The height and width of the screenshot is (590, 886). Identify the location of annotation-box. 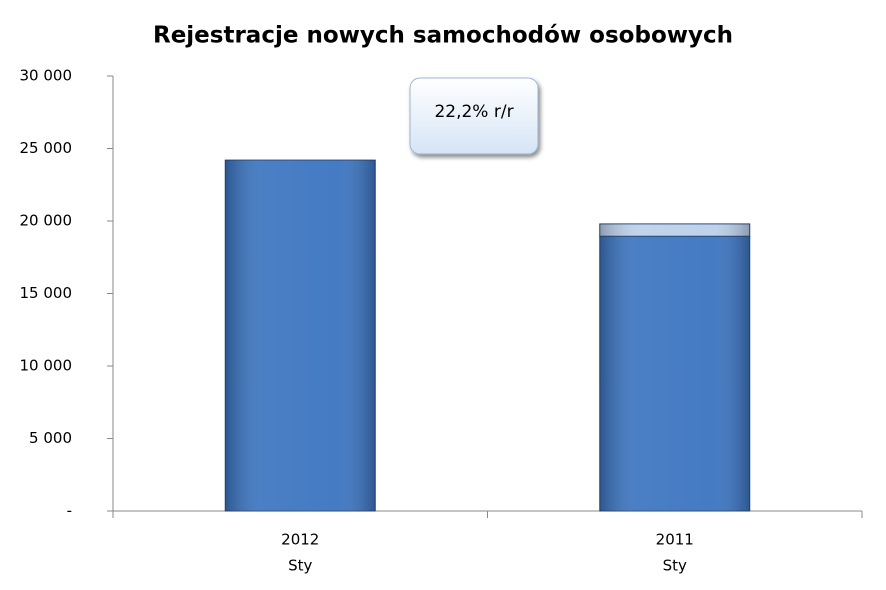
(474, 116).